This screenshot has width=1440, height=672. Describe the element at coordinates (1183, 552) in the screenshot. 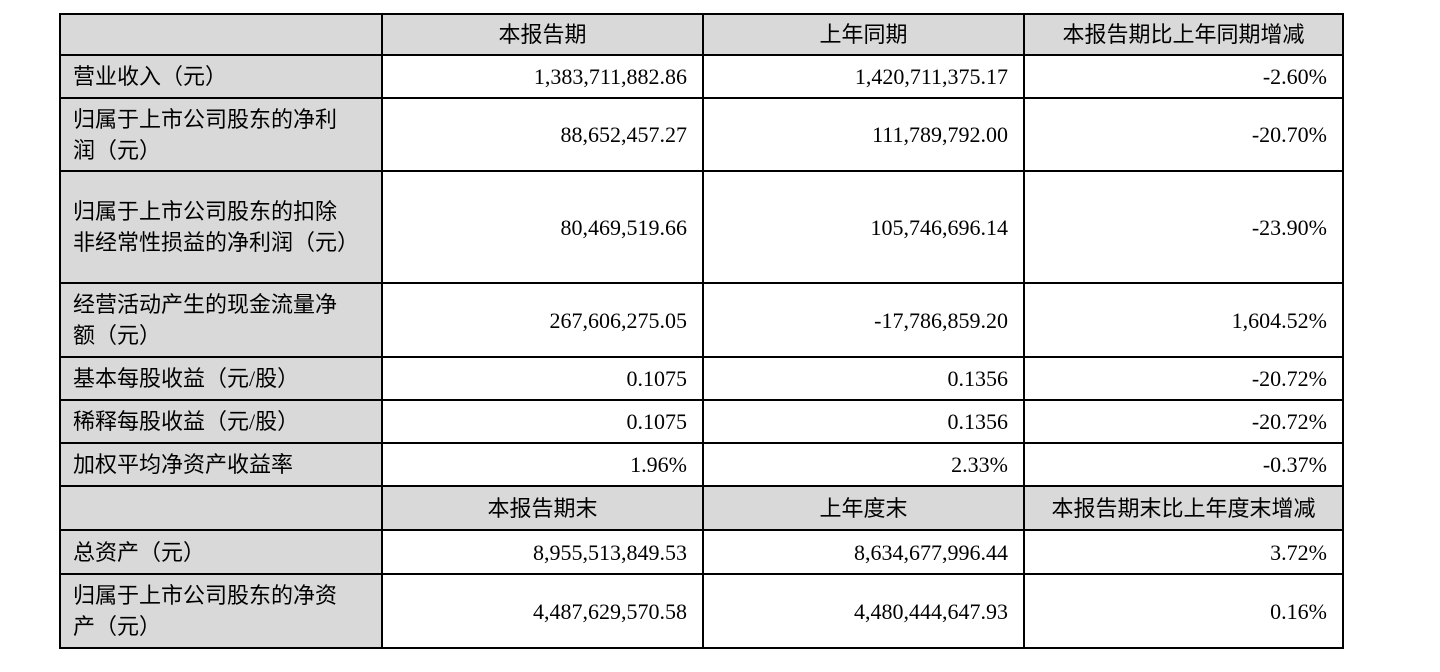

I see `cell-change: 3.72%` at that location.